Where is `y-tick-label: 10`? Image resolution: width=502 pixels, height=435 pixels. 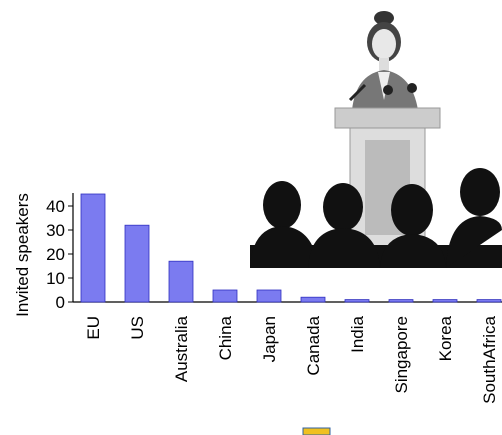
y-tick-label: 10 is located at coordinates (55, 278).